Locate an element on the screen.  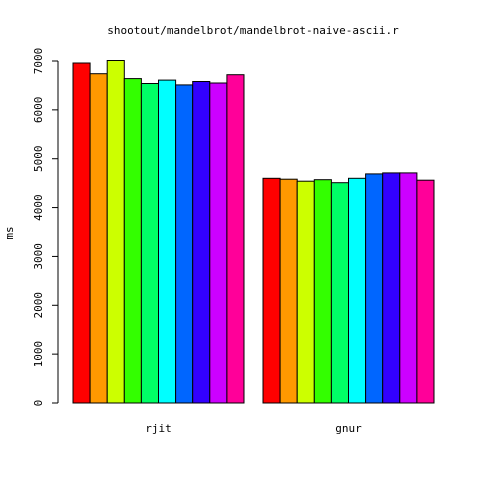
y-tick-label: 6000 is located at coordinates (38, 110).